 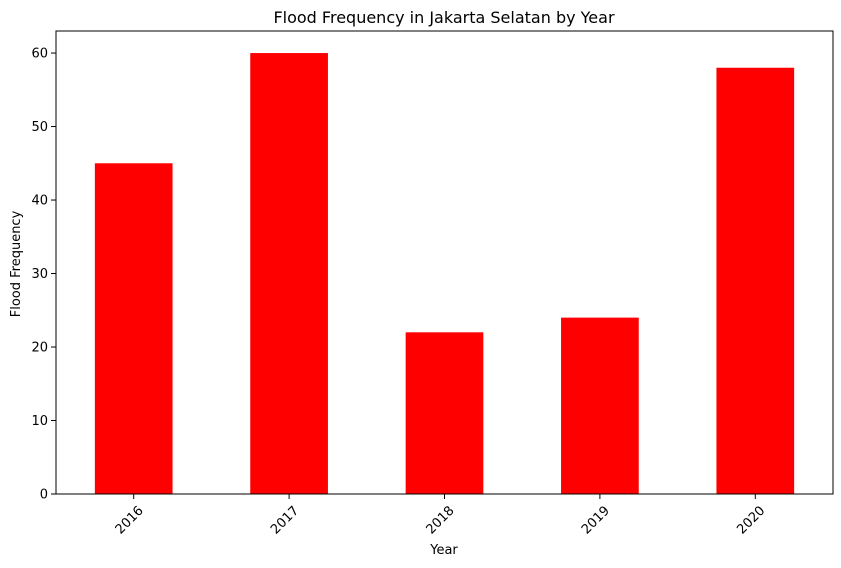 What do you see at coordinates (39, 421) in the screenshot?
I see `y-tick-label: 10` at bounding box center [39, 421].